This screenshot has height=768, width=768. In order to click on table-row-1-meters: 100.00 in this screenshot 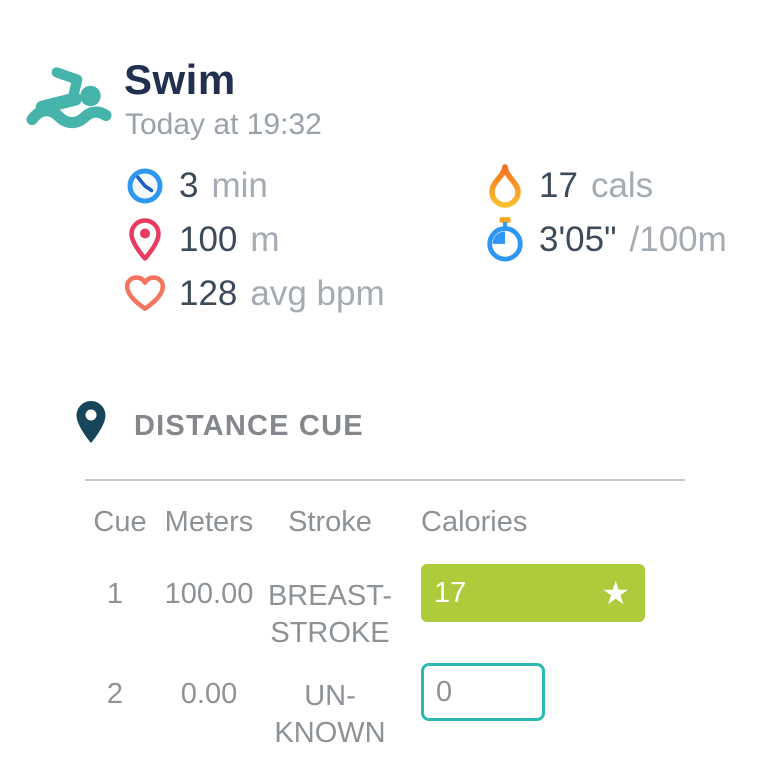, I will do `click(209, 594)`.